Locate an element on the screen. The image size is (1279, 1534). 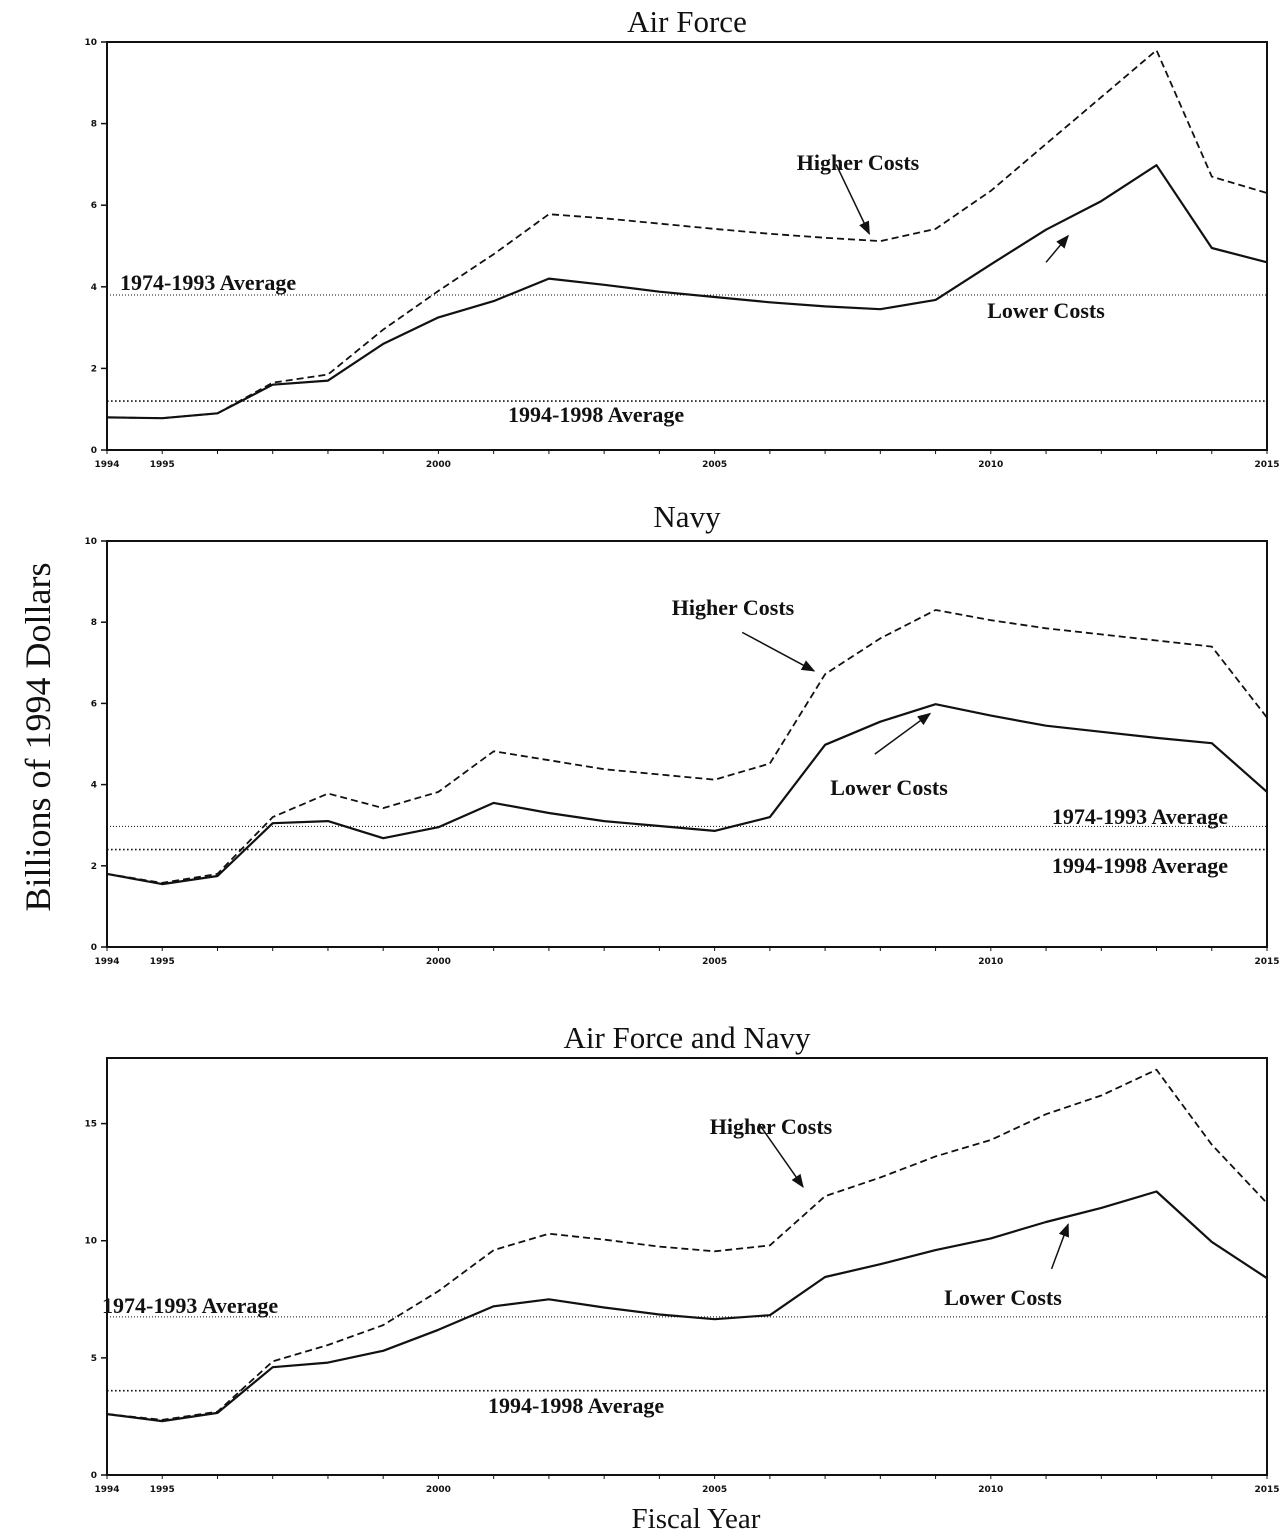
chart-title: Air Force is located at coordinates (687, 21).